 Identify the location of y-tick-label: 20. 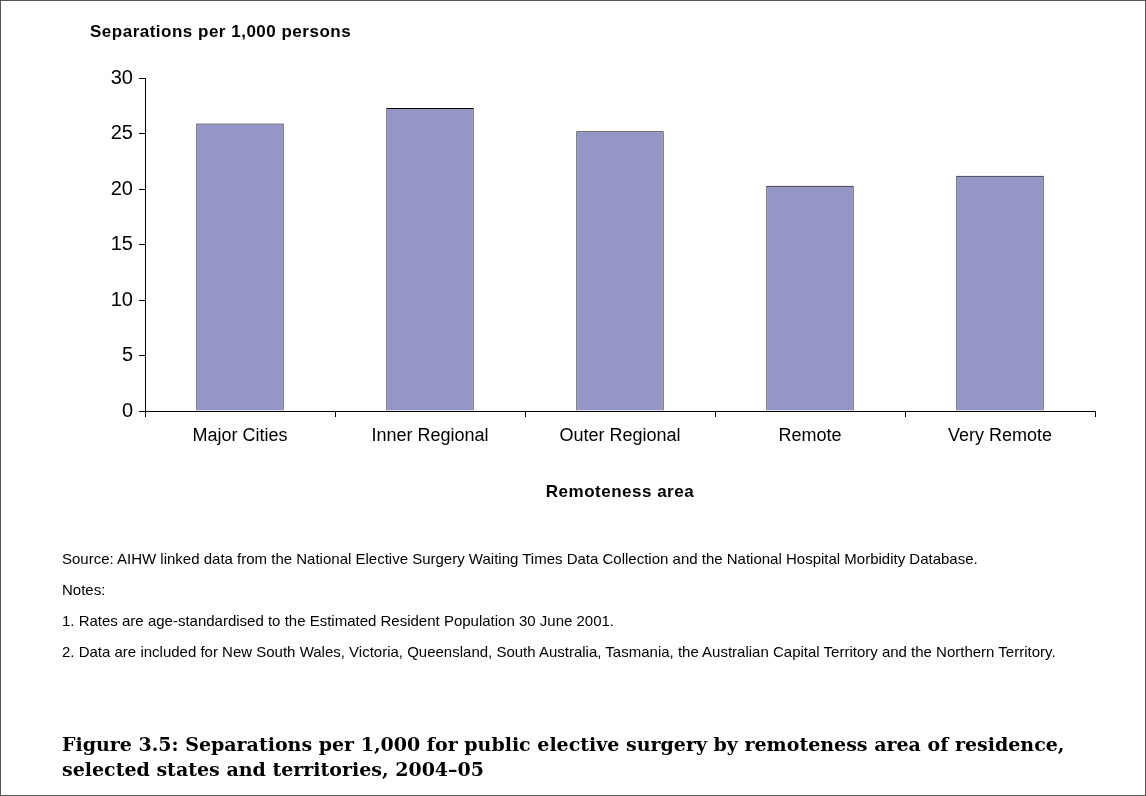
(121, 187).